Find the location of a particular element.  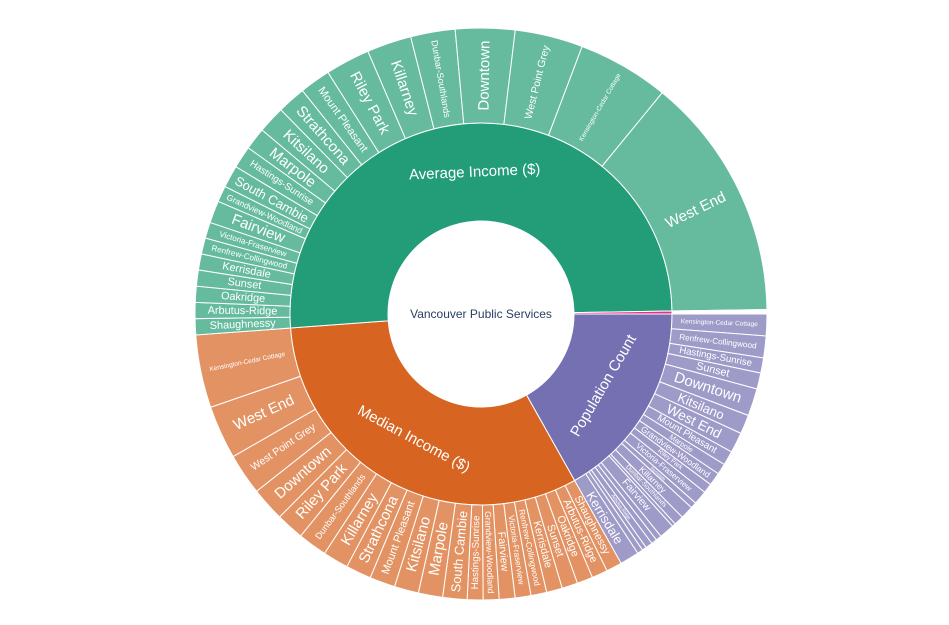

root-label: Vancouver Public Services is located at coordinates (481, 314).